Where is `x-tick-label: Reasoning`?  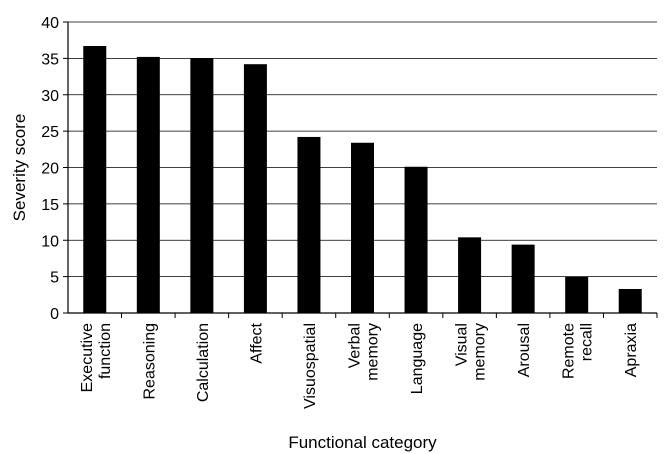
x-tick-label: Reasoning is located at coordinates (149, 361).